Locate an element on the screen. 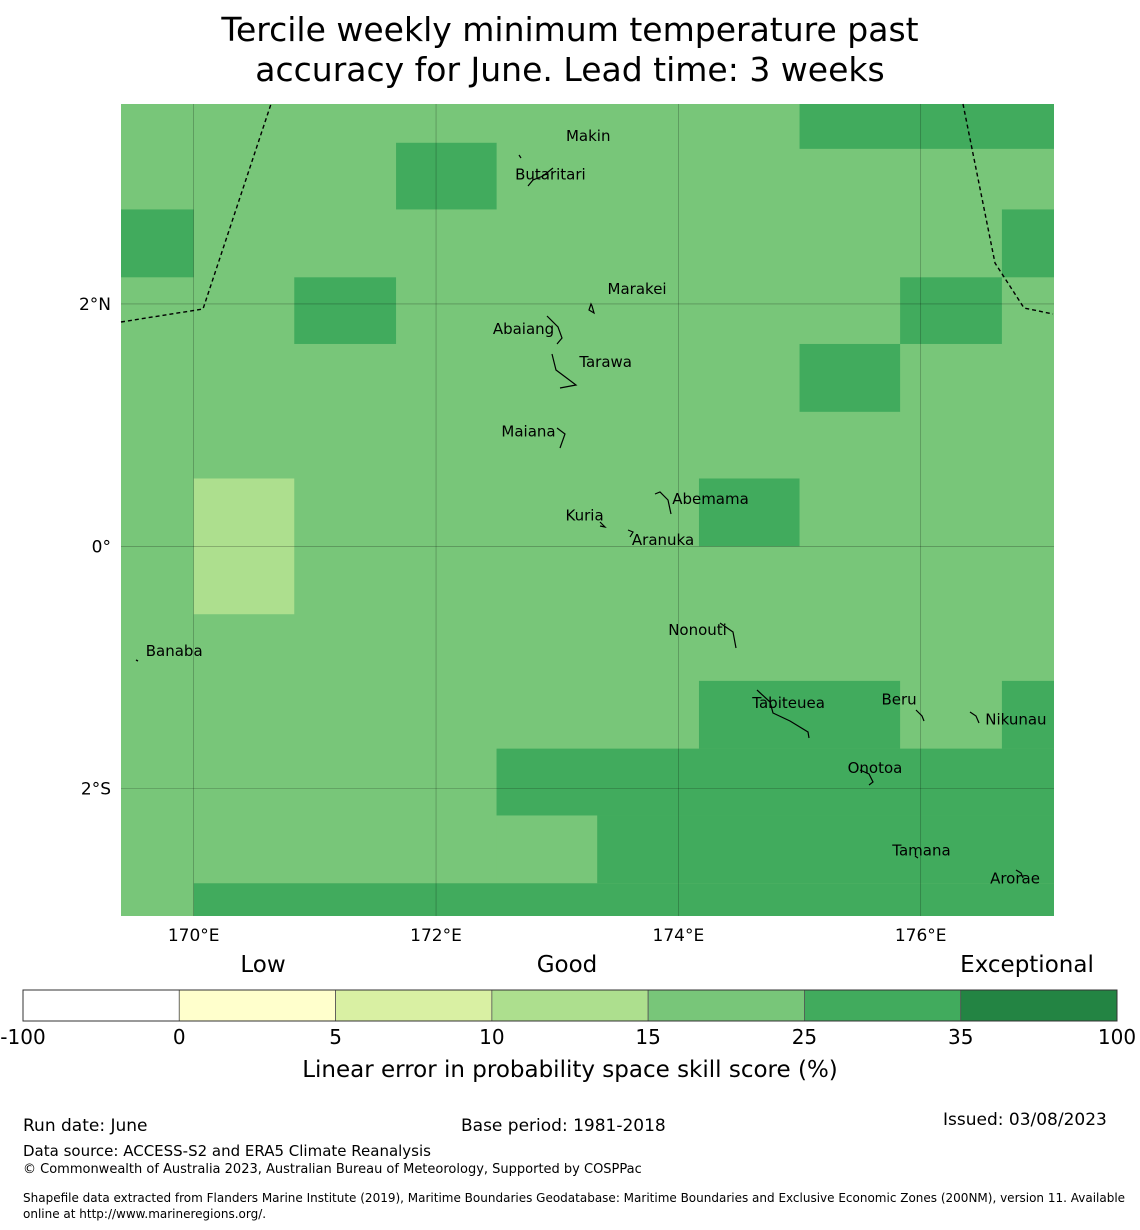 The image size is (1140, 1230). island-outline-abemama is located at coordinates (663, 503).